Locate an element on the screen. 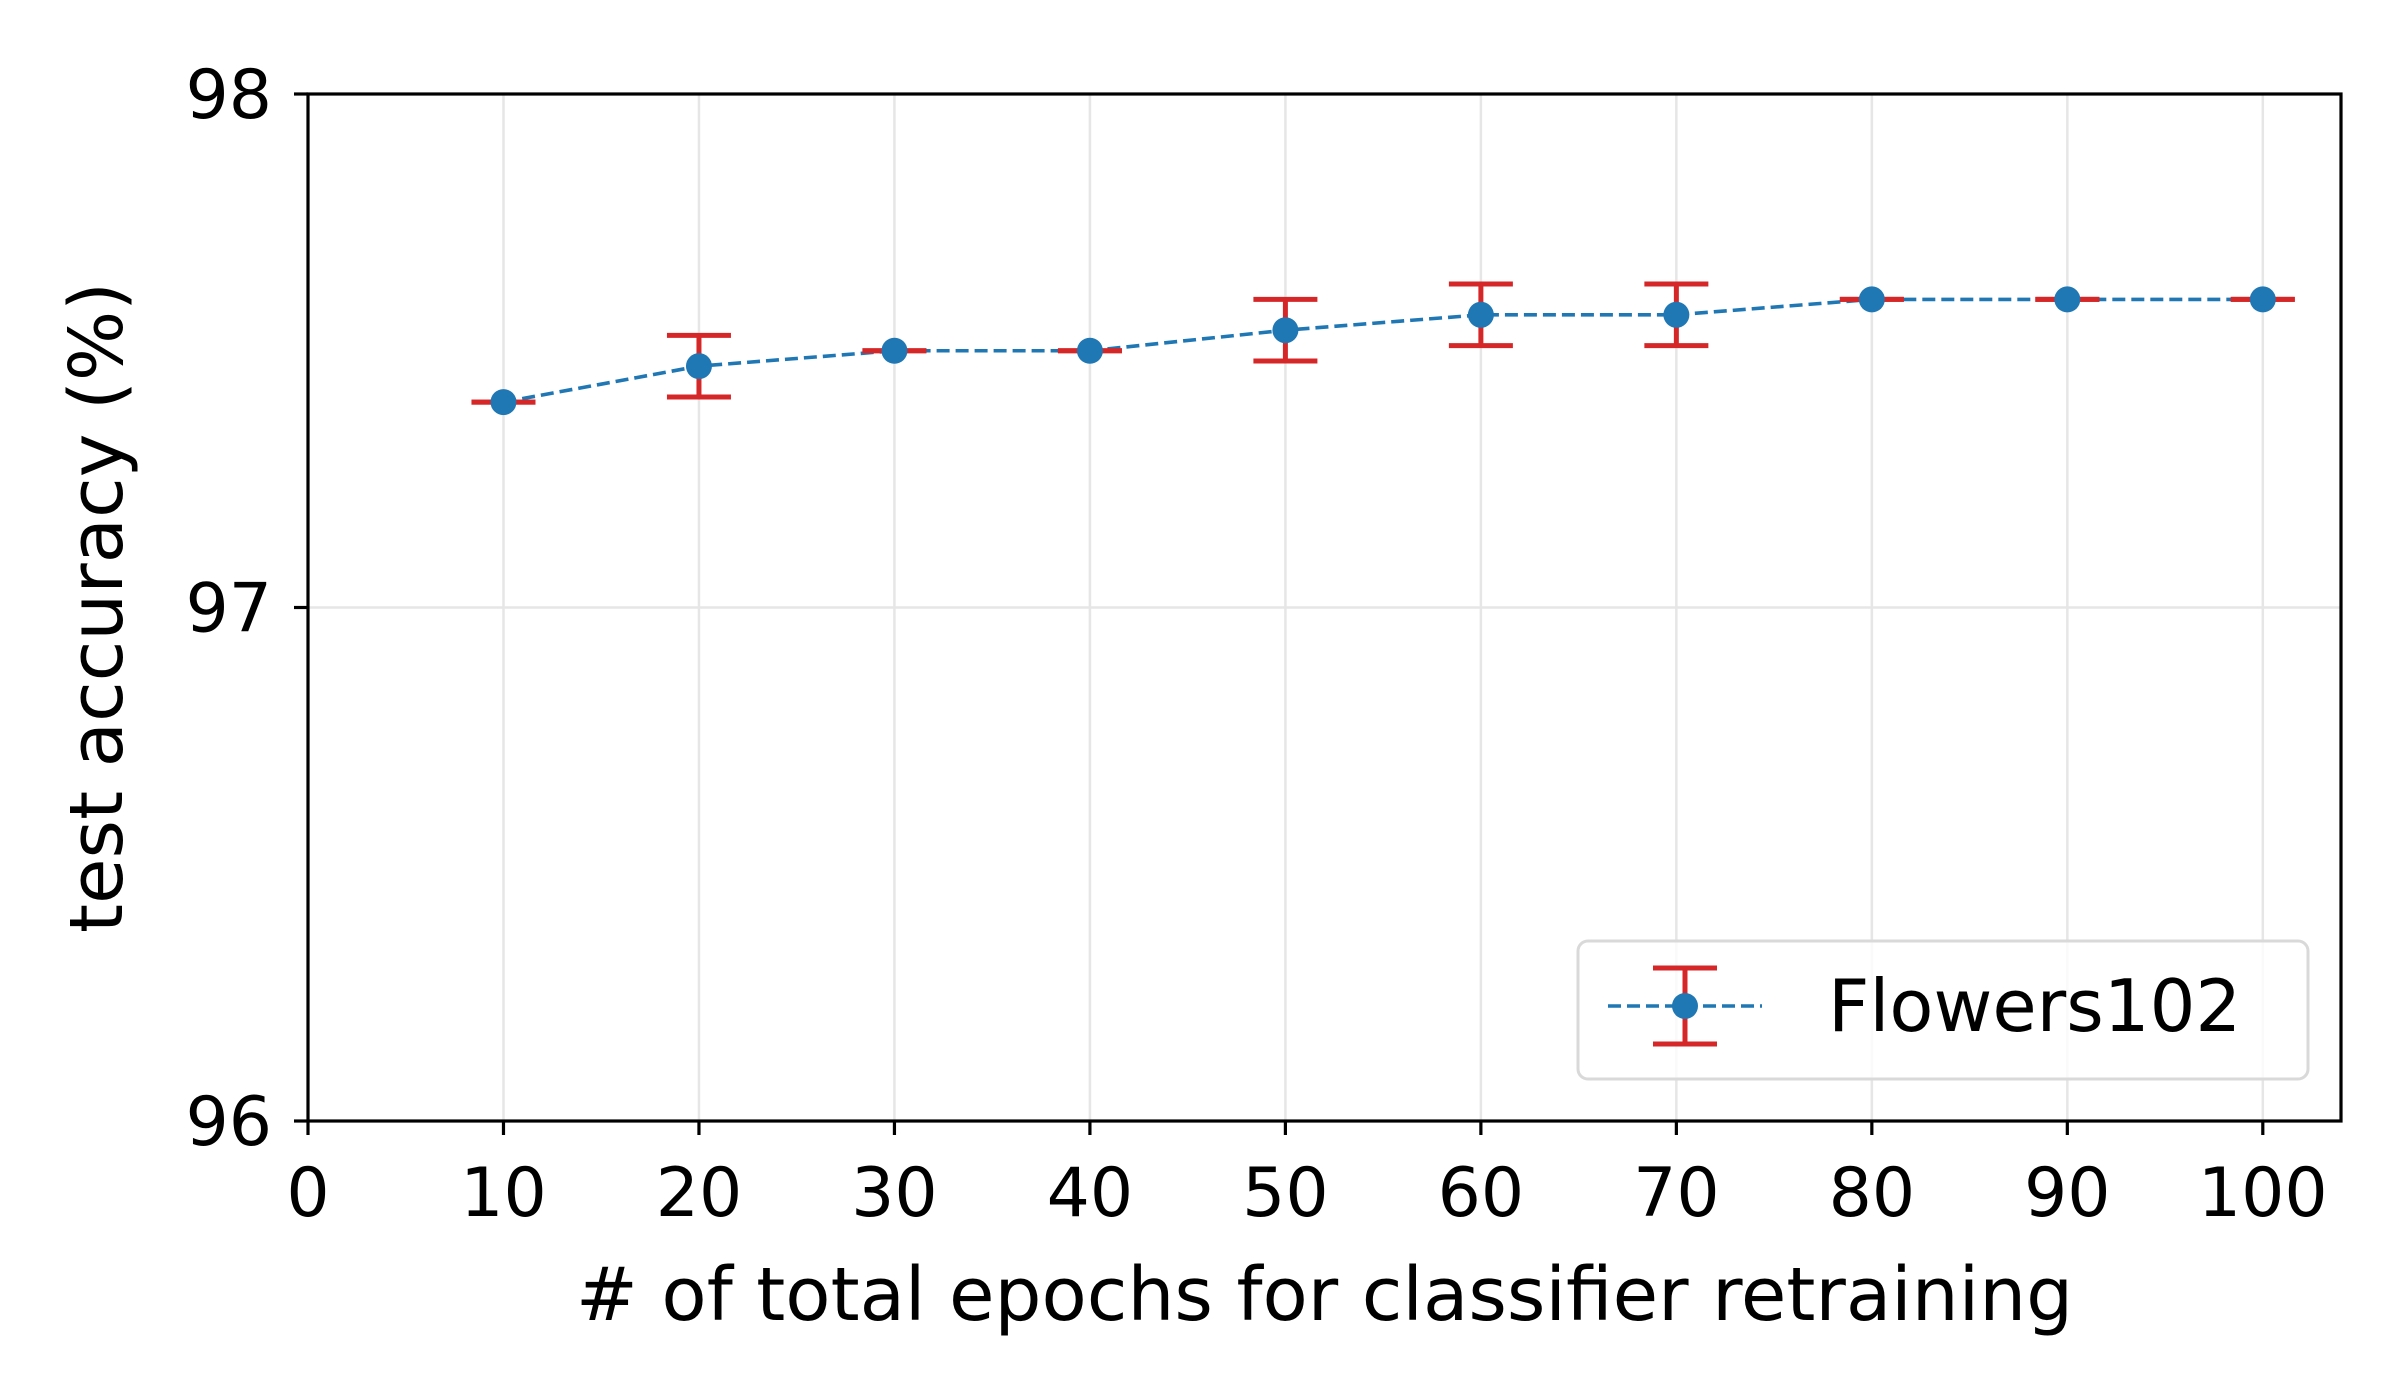 The image size is (2392, 1395). legend: Flowers102 is located at coordinates (1943, 1010).